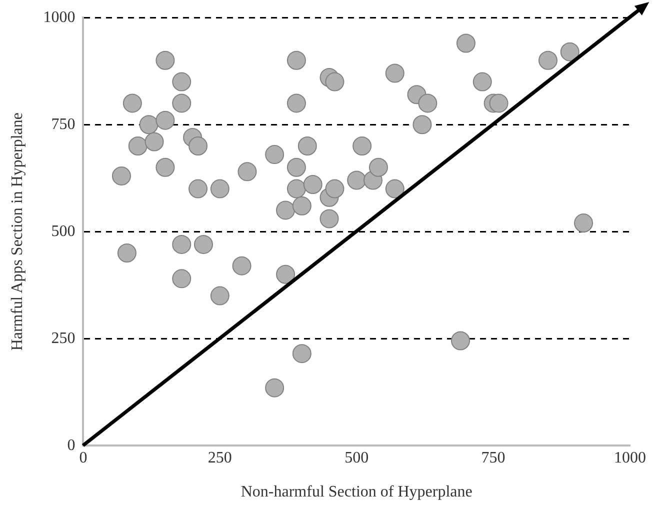  What do you see at coordinates (356, 492) in the screenshot?
I see `x-axis-title: Non-harmful Section of Hyperplane` at bounding box center [356, 492].